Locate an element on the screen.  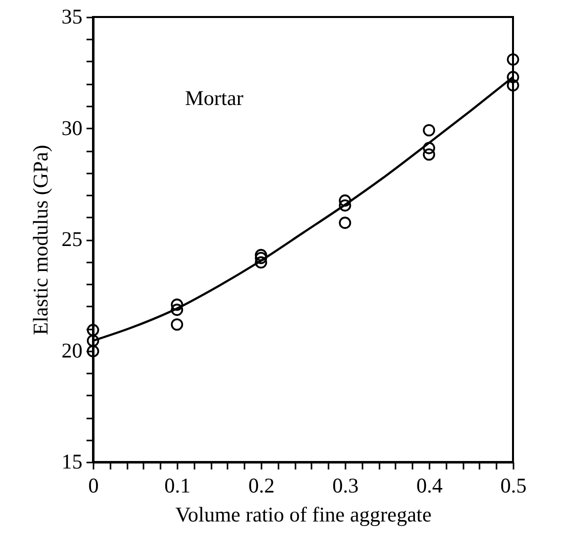
y-tick-label: 15 is located at coordinates (72, 462).